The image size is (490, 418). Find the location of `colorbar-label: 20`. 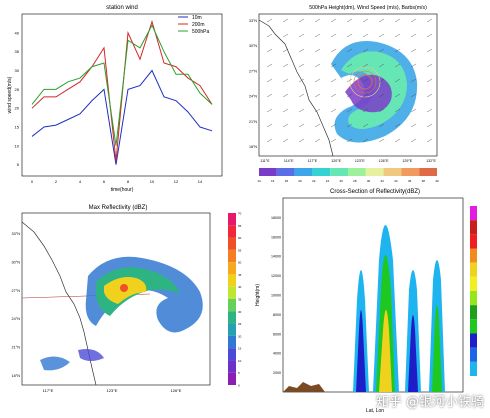

colorbar-label: 20 is located at coordinates (300, 181).